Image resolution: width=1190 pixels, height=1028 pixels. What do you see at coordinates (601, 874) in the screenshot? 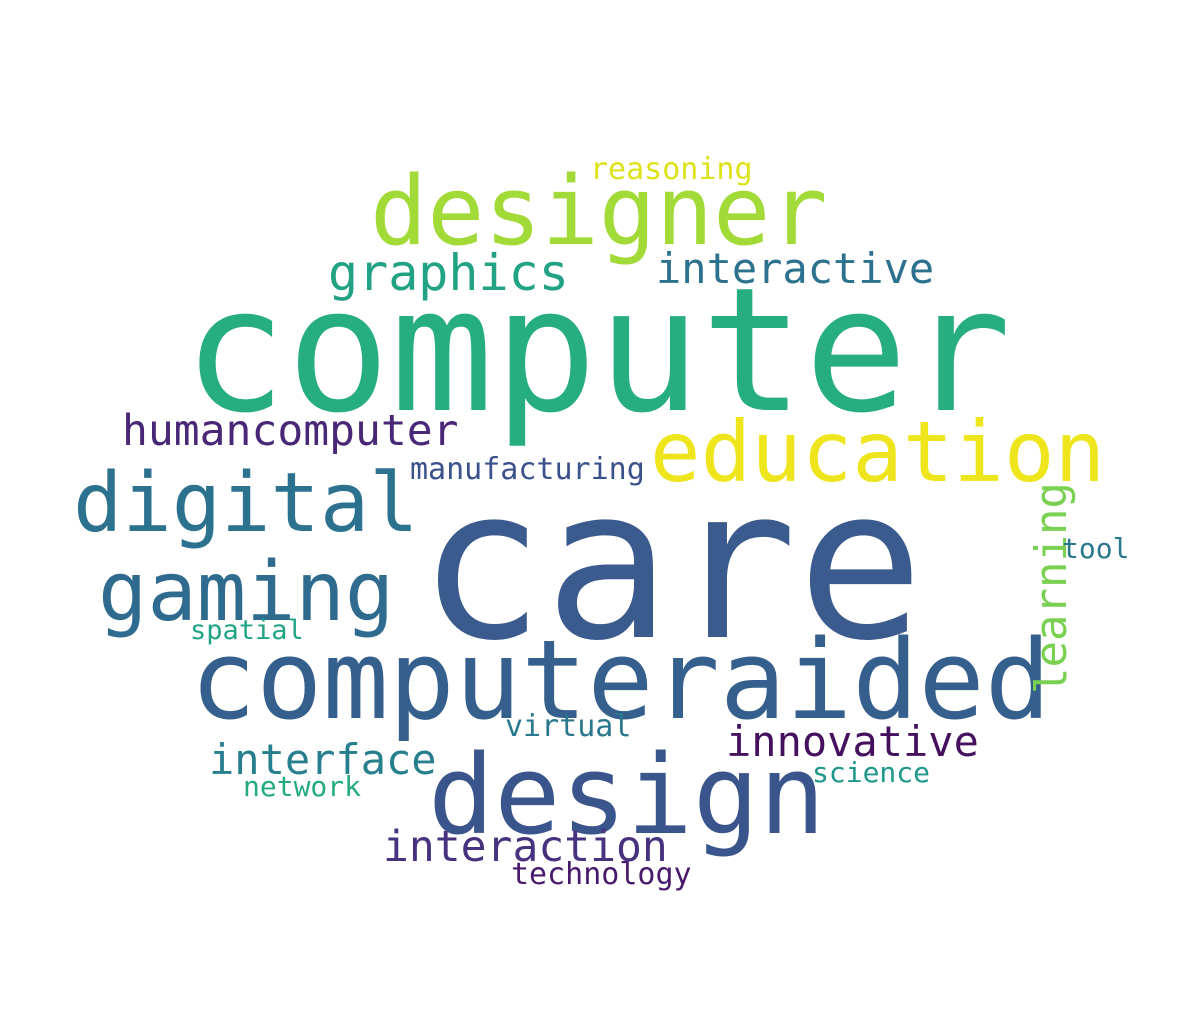
I see `word-technology: technology` at bounding box center [601, 874].